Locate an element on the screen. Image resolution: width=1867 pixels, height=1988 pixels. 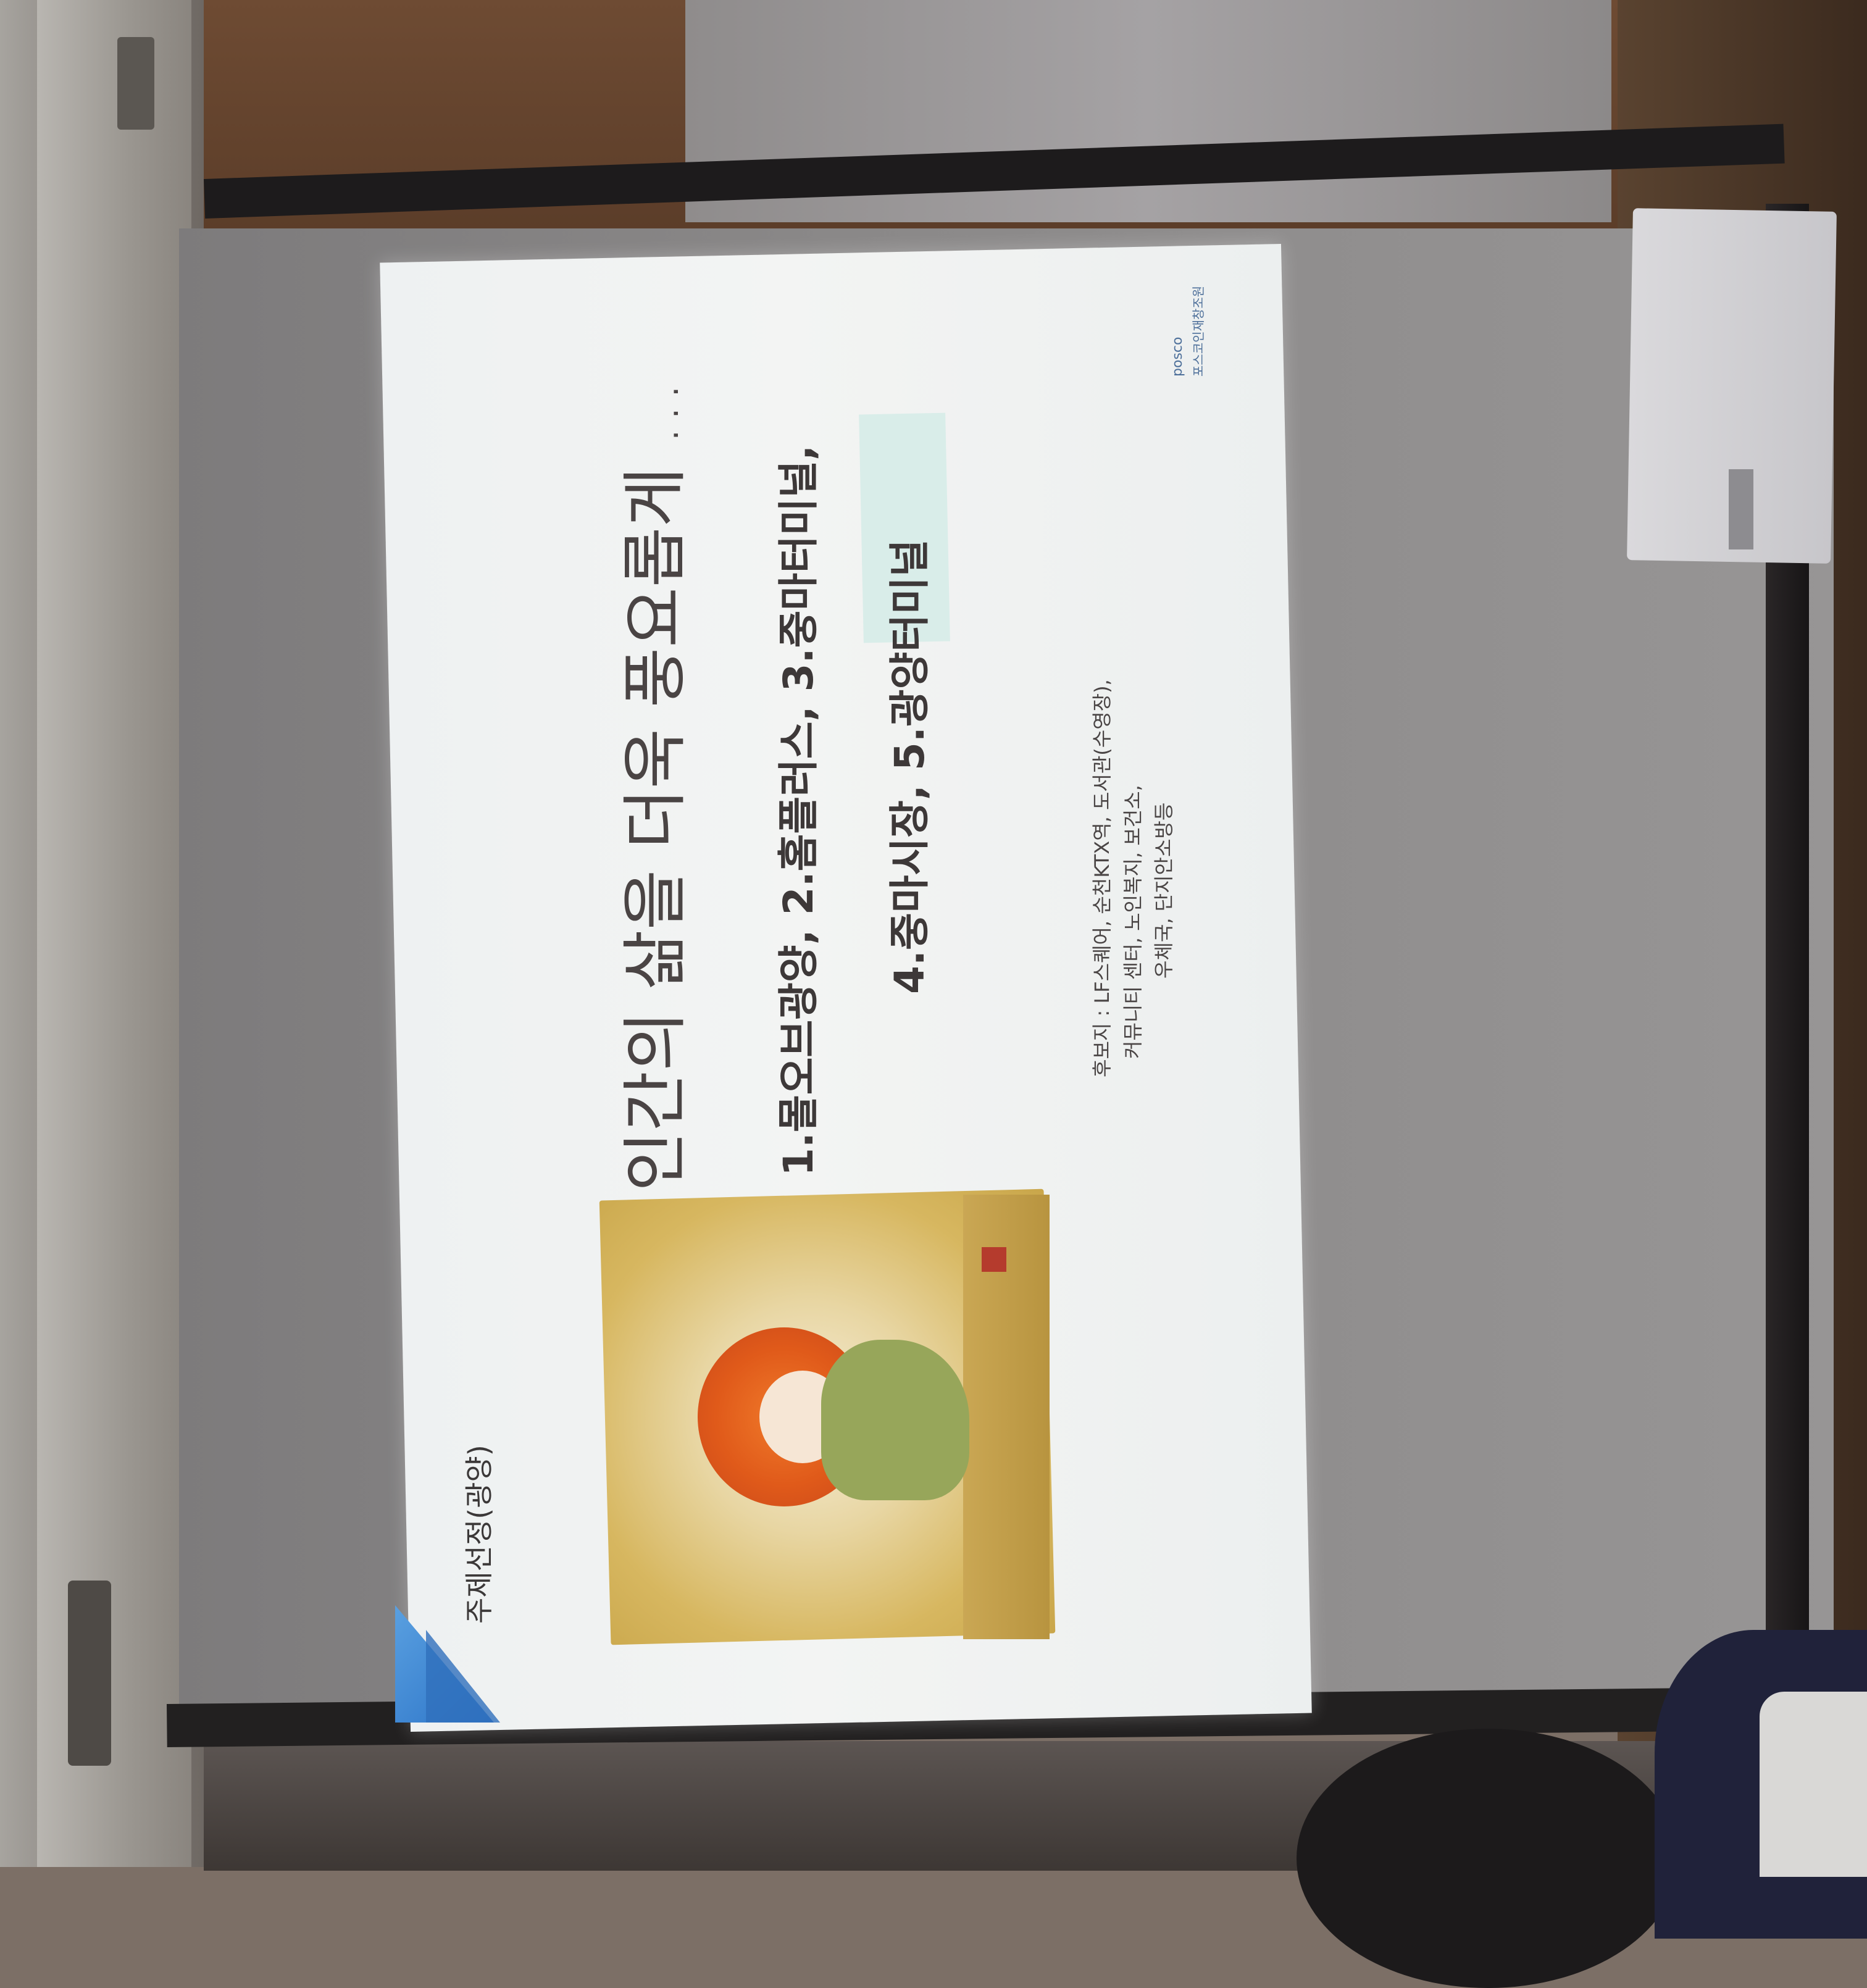
illustration-seal is located at coordinates (994, 1259).